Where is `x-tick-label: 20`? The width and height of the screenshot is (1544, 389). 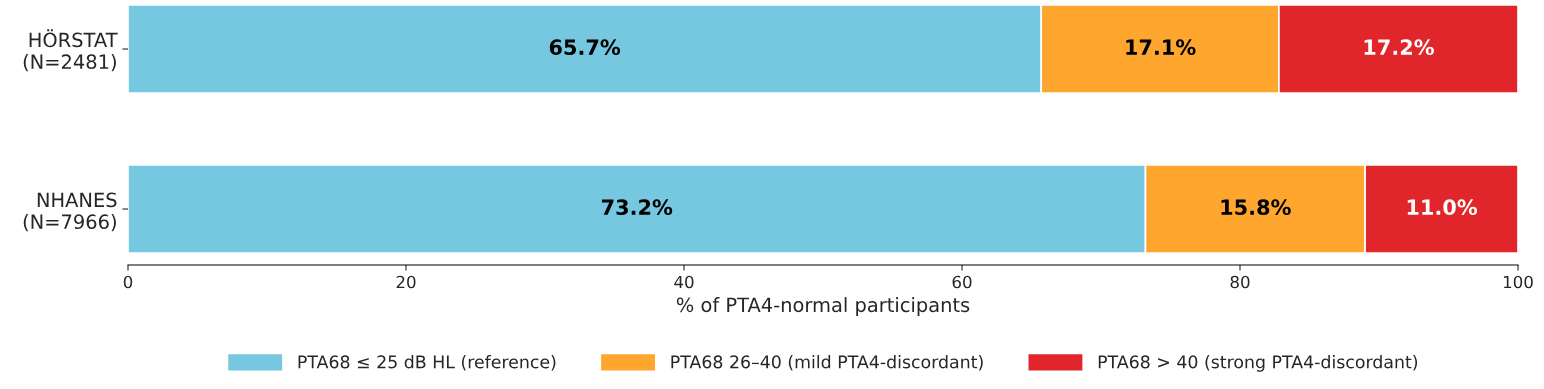 x-tick-label: 20 is located at coordinates (406, 282).